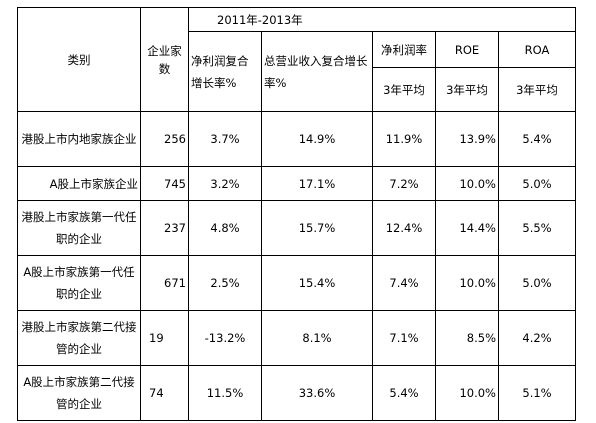 The image size is (596, 423). I want to click on row-profit-growth: 3.2%, so click(225, 183).